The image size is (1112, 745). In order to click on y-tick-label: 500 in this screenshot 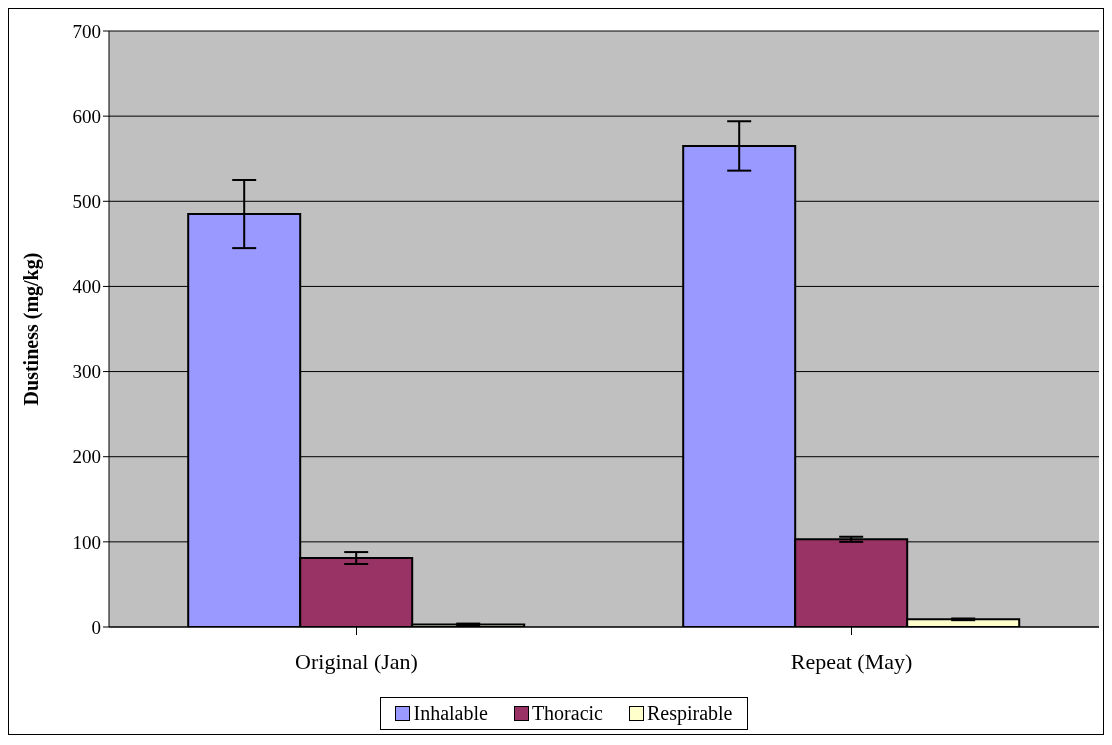, I will do `click(86, 202)`.